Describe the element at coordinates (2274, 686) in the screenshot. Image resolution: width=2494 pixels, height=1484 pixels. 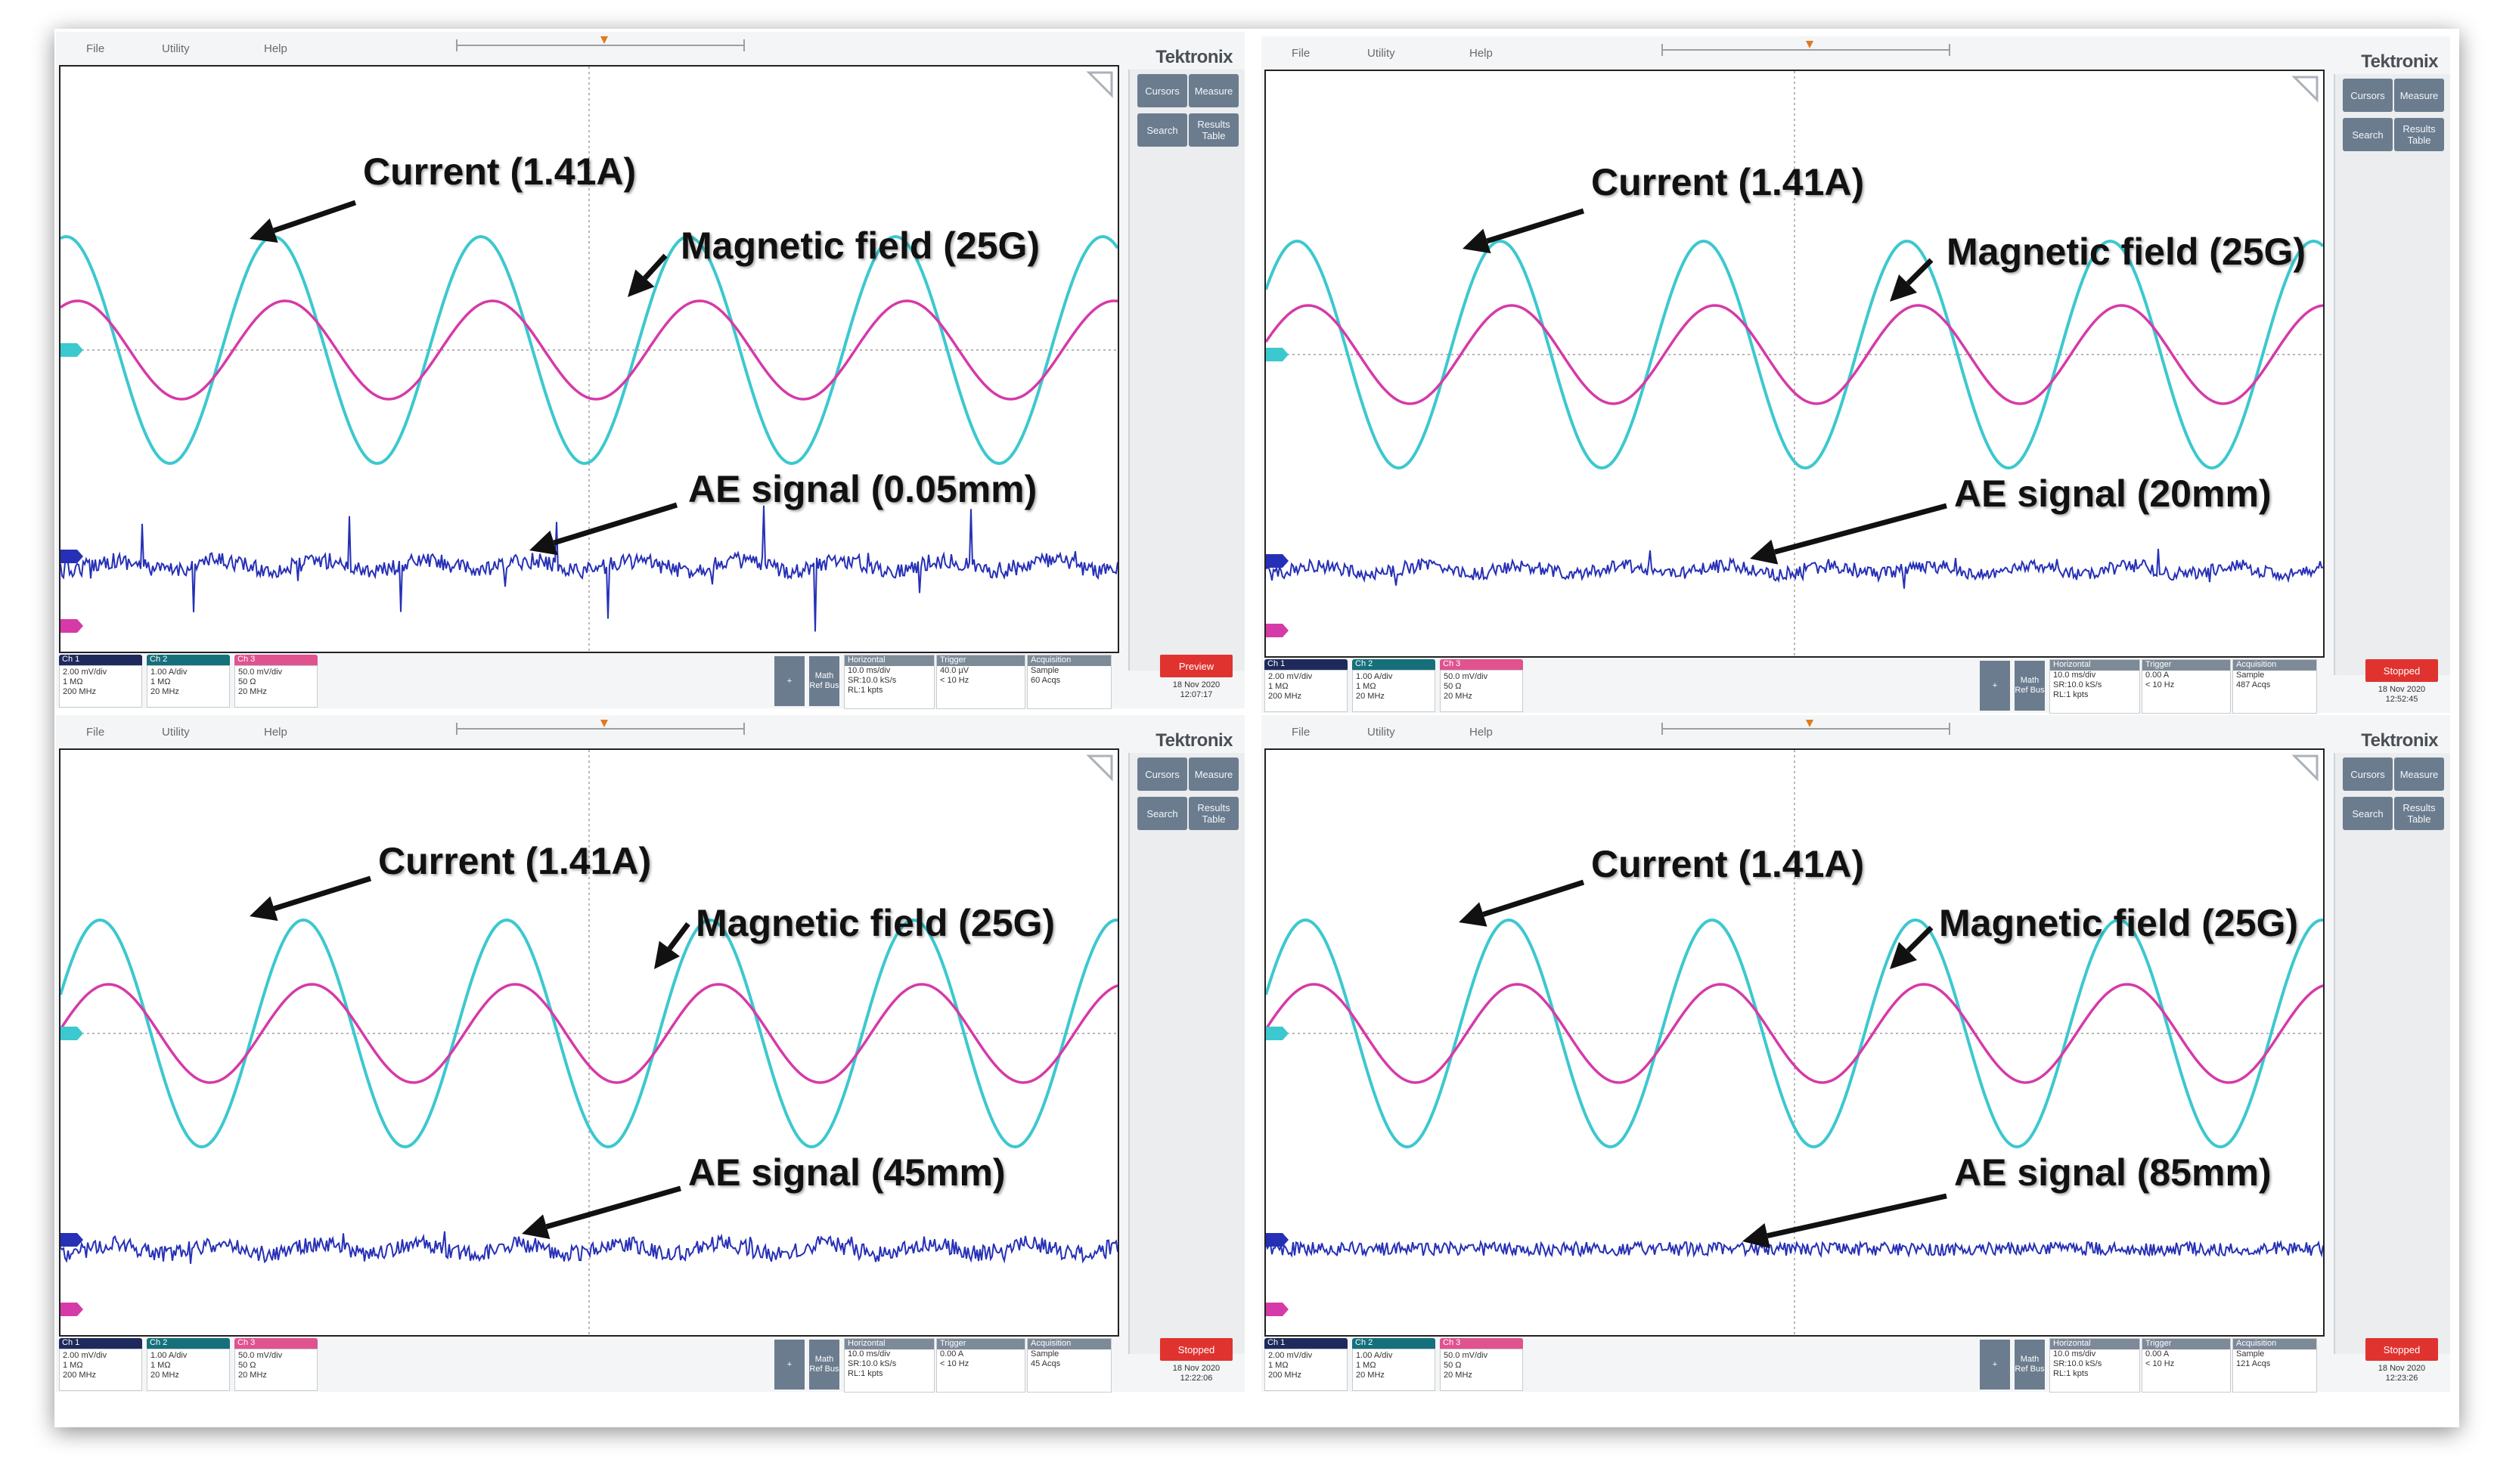
I see `acquisition-settings: Acquisition Sample 487 Acqs` at that location.